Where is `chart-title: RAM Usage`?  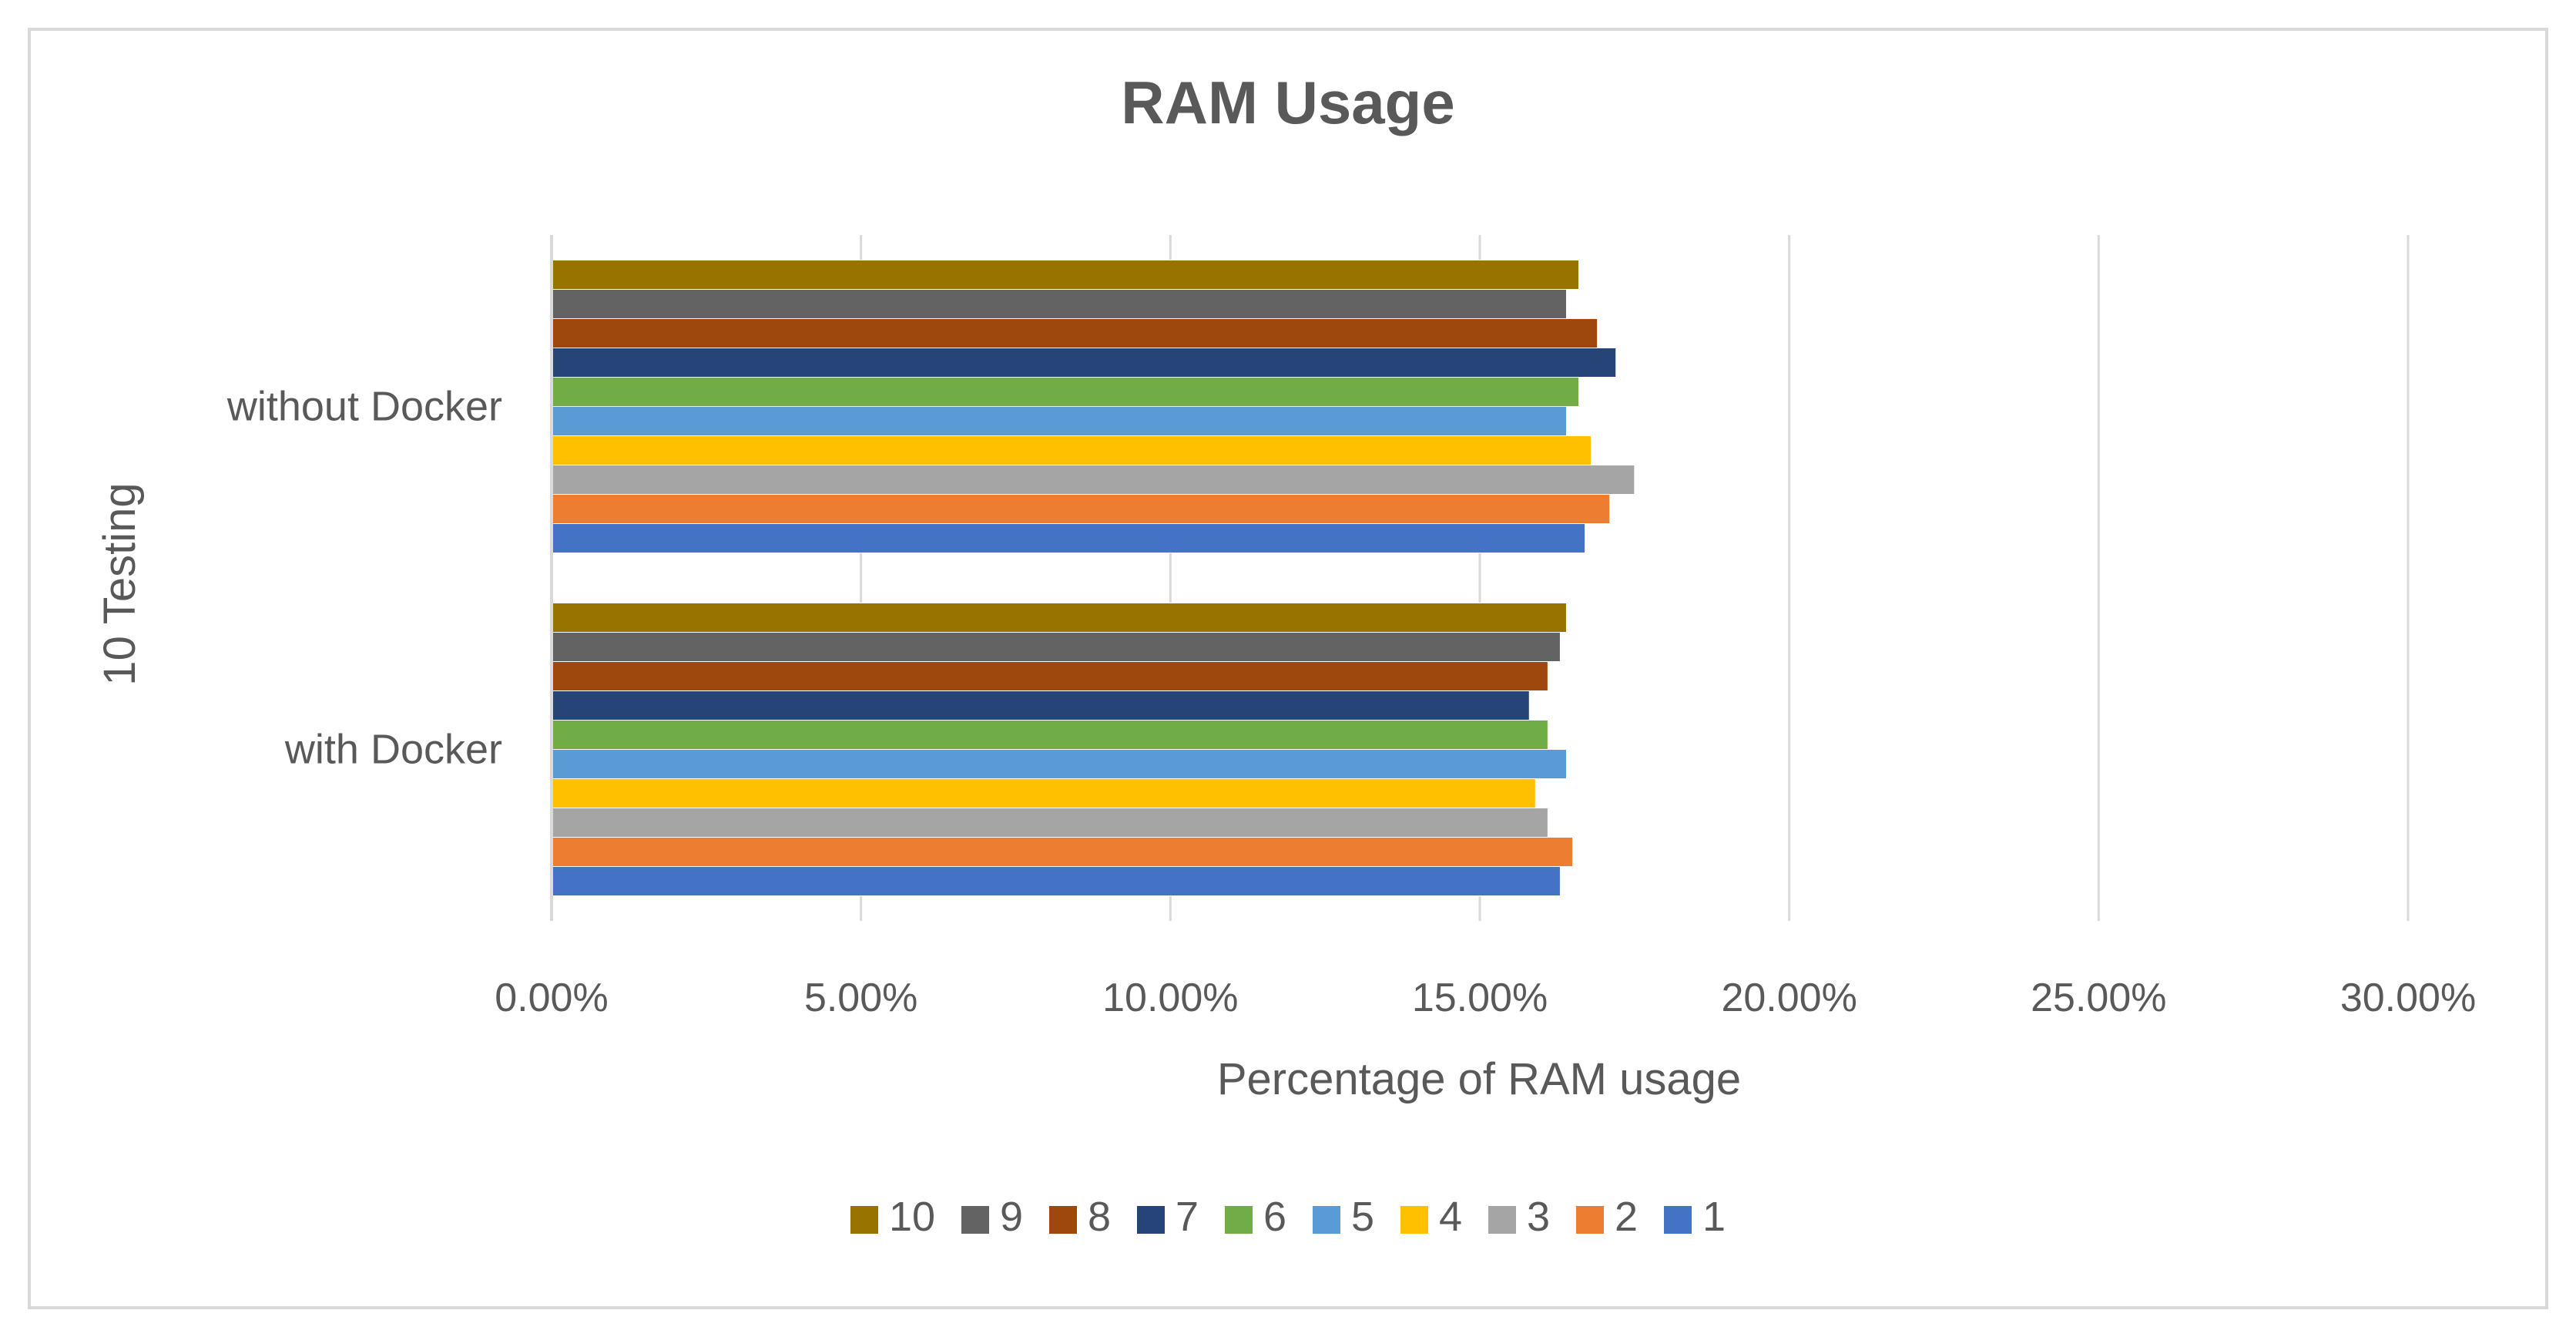
chart-title: RAM Usage is located at coordinates (1287, 102).